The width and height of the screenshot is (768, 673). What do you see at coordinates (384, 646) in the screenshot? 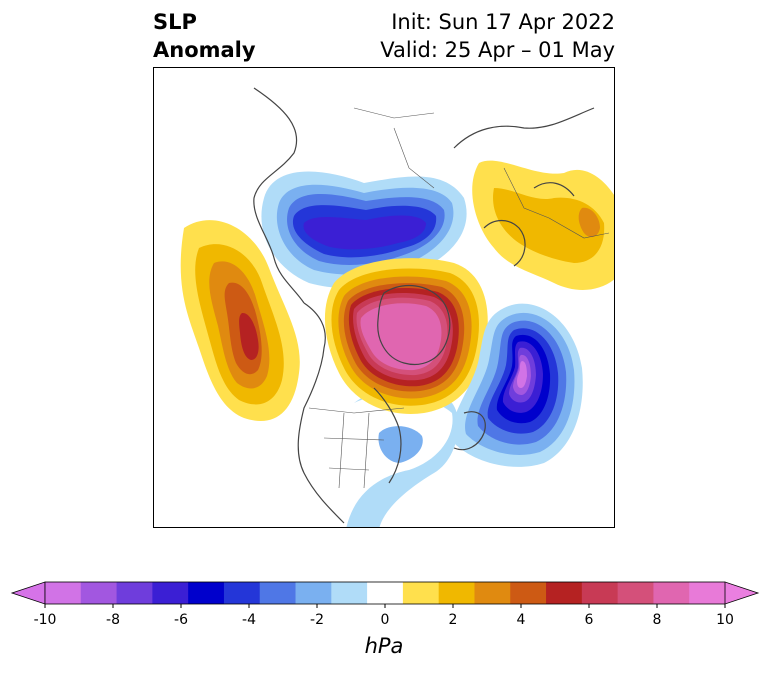
I see `colorbar-unit-label: hPa` at bounding box center [384, 646].